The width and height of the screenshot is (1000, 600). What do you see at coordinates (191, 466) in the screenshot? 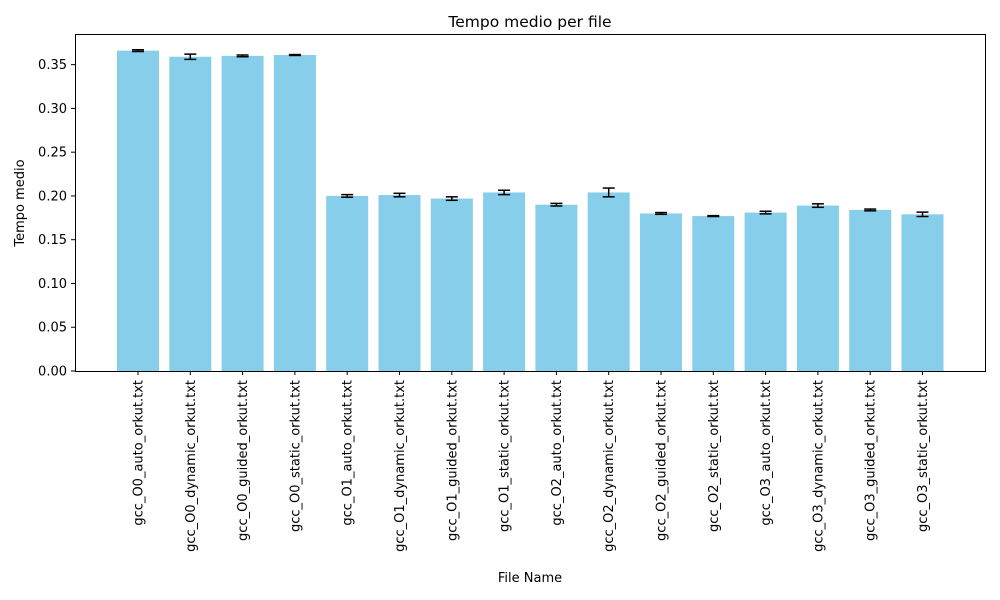
I see `x-tick-label: gcc_O0_dynamic_orkut.txt` at bounding box center [191, 466].